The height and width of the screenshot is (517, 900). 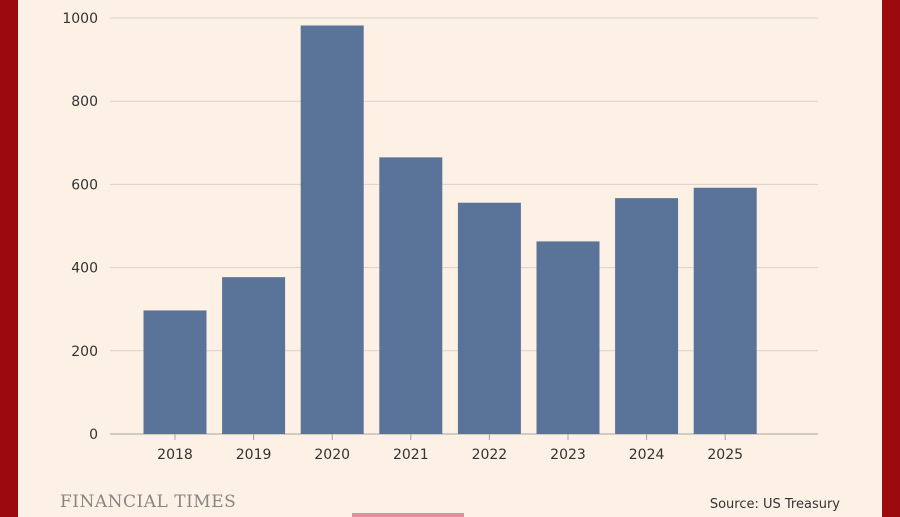 I want to click on y-tick-label: 400, so click(x=84, y=269).